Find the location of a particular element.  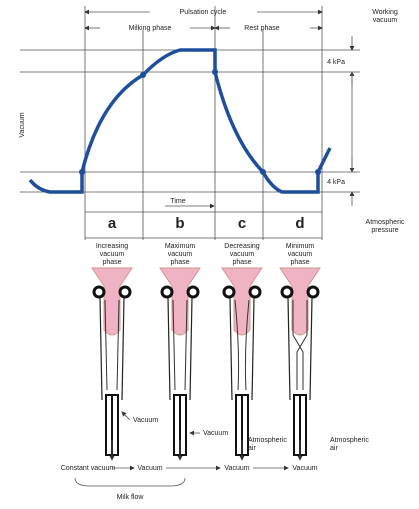

bottom-label: Constant vacuum is located at coordinates (88, 468).